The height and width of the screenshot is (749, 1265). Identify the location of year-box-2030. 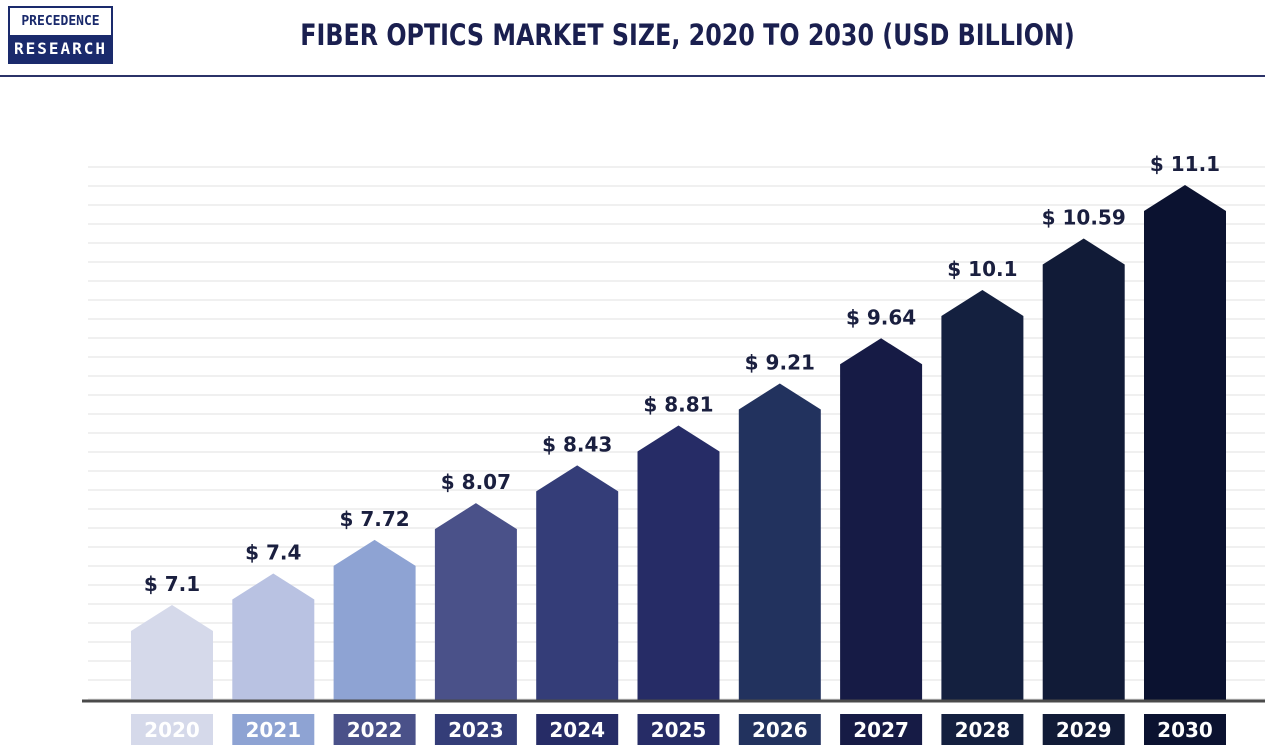
(1185, 729).